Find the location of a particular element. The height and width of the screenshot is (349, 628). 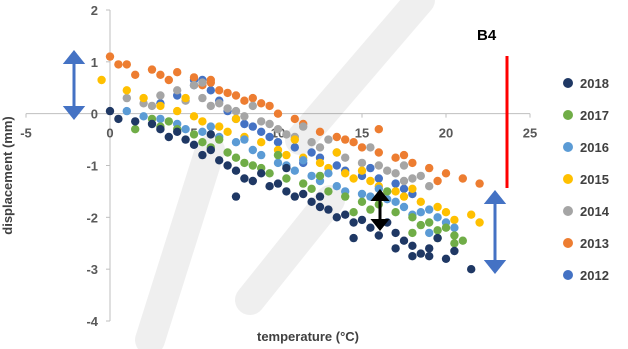

annotation-b4: B4 is located at coordinates (487, 35).